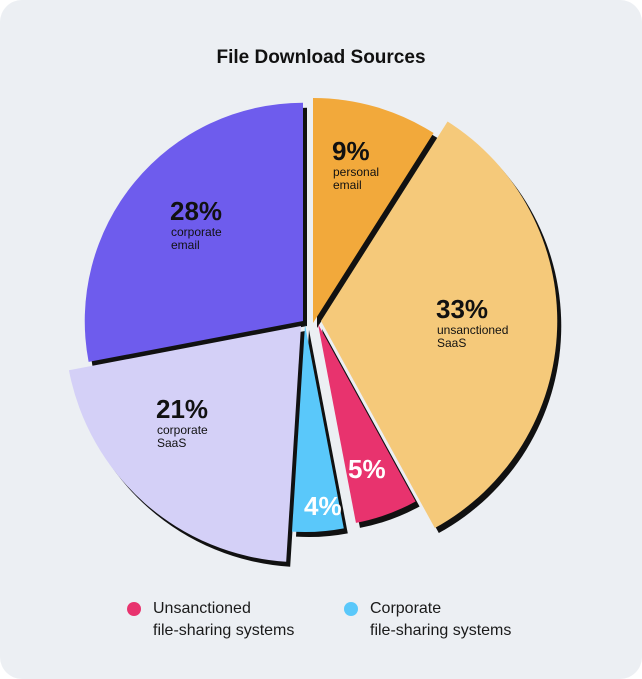 The height and width of the screenshot is (679, 642). I want to click on slice-category-label-1-0: unsanctioned, so click(472, 330).